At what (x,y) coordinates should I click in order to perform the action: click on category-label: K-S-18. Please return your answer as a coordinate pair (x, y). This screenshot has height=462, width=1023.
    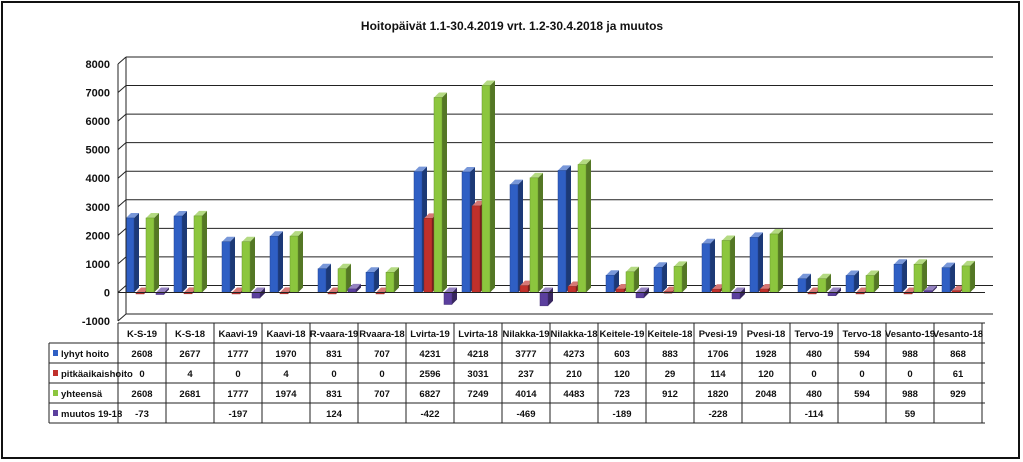
    Looking at the image, I should click on (190, 334).